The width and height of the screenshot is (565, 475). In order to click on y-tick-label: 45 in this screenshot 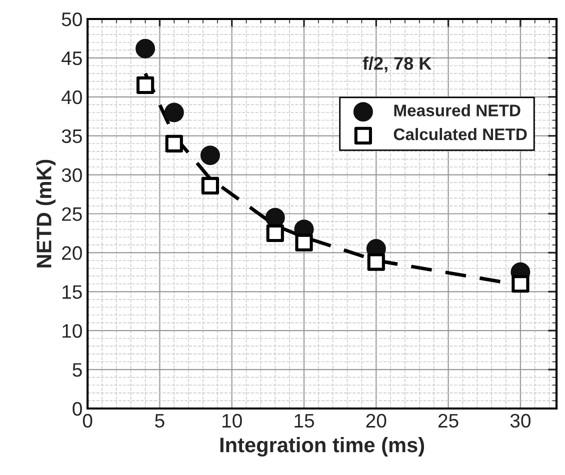, I will do `click(72, 59)`.